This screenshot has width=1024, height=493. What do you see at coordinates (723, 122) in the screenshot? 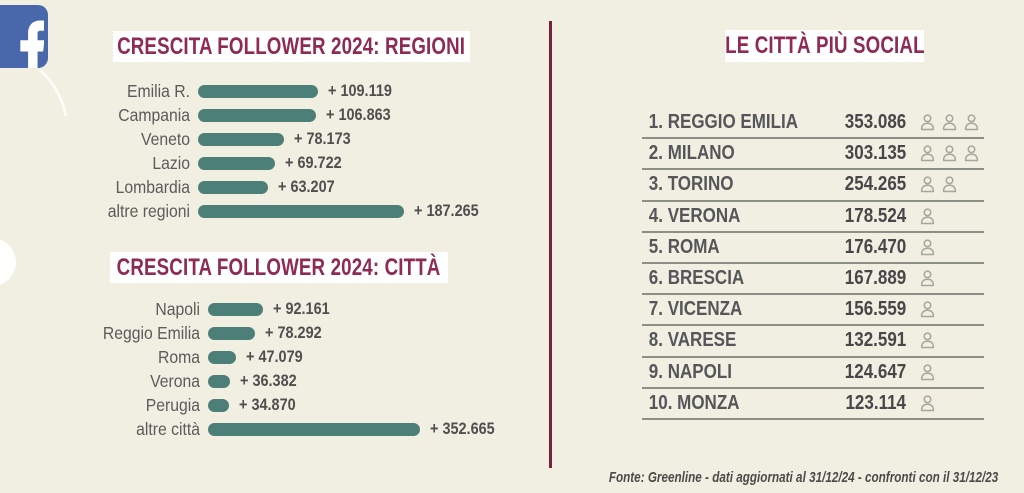
I see `ranking-city-label: 1. REGGIO EMILIA` at bounding box center [723, 122].